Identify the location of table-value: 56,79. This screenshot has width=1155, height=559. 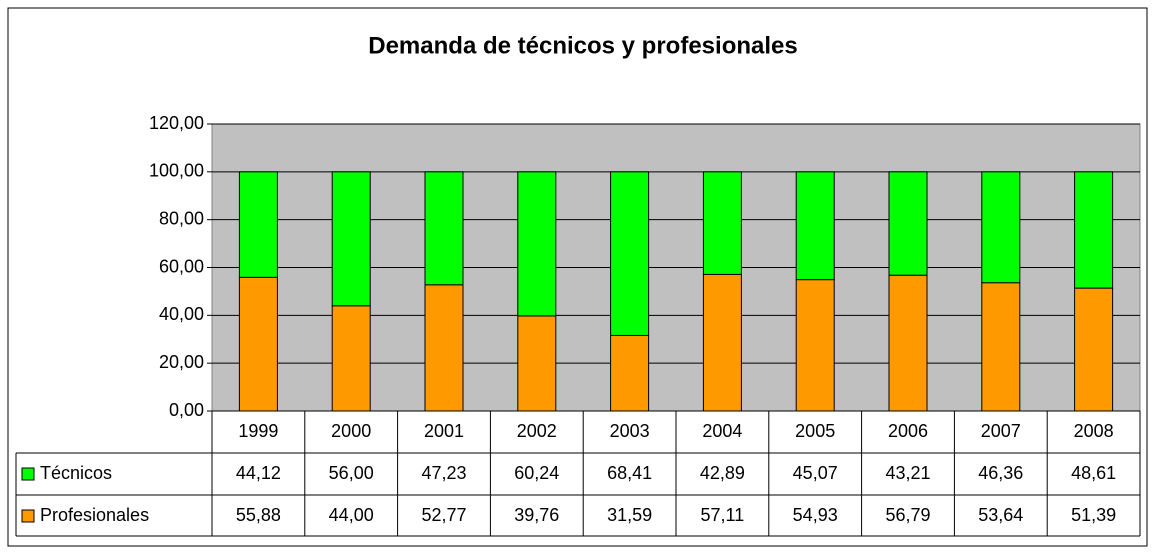
(907, 515).